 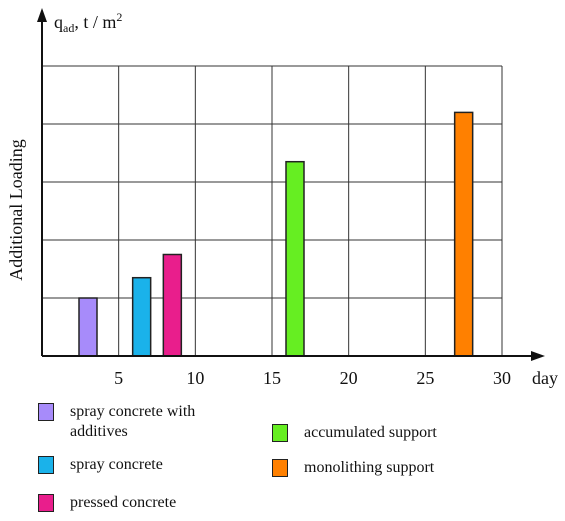 I want to click on x-tick-labels: 5 10 15 20 25 30, so click(x=312, y=378).